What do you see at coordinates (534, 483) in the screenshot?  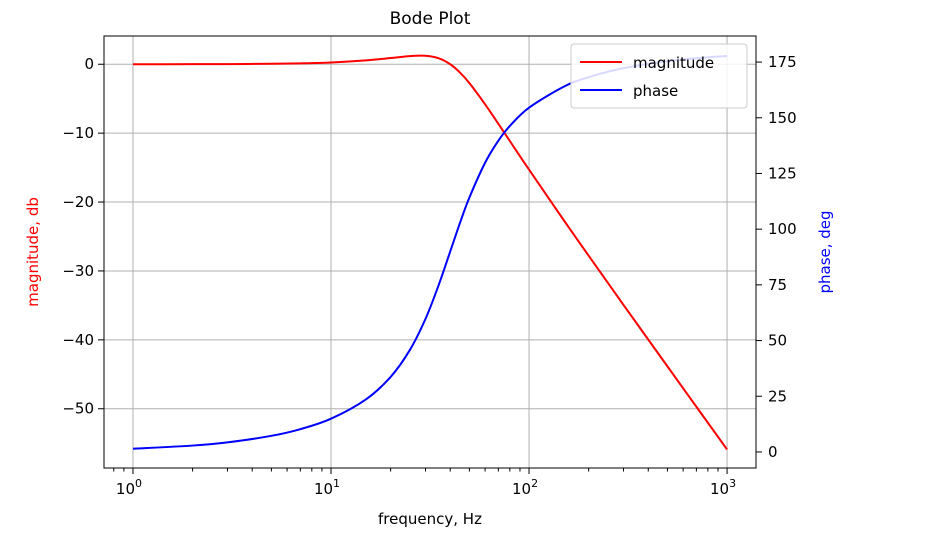 I see `x-tick-label-exponent: 2` at bounding box center [534, 483].